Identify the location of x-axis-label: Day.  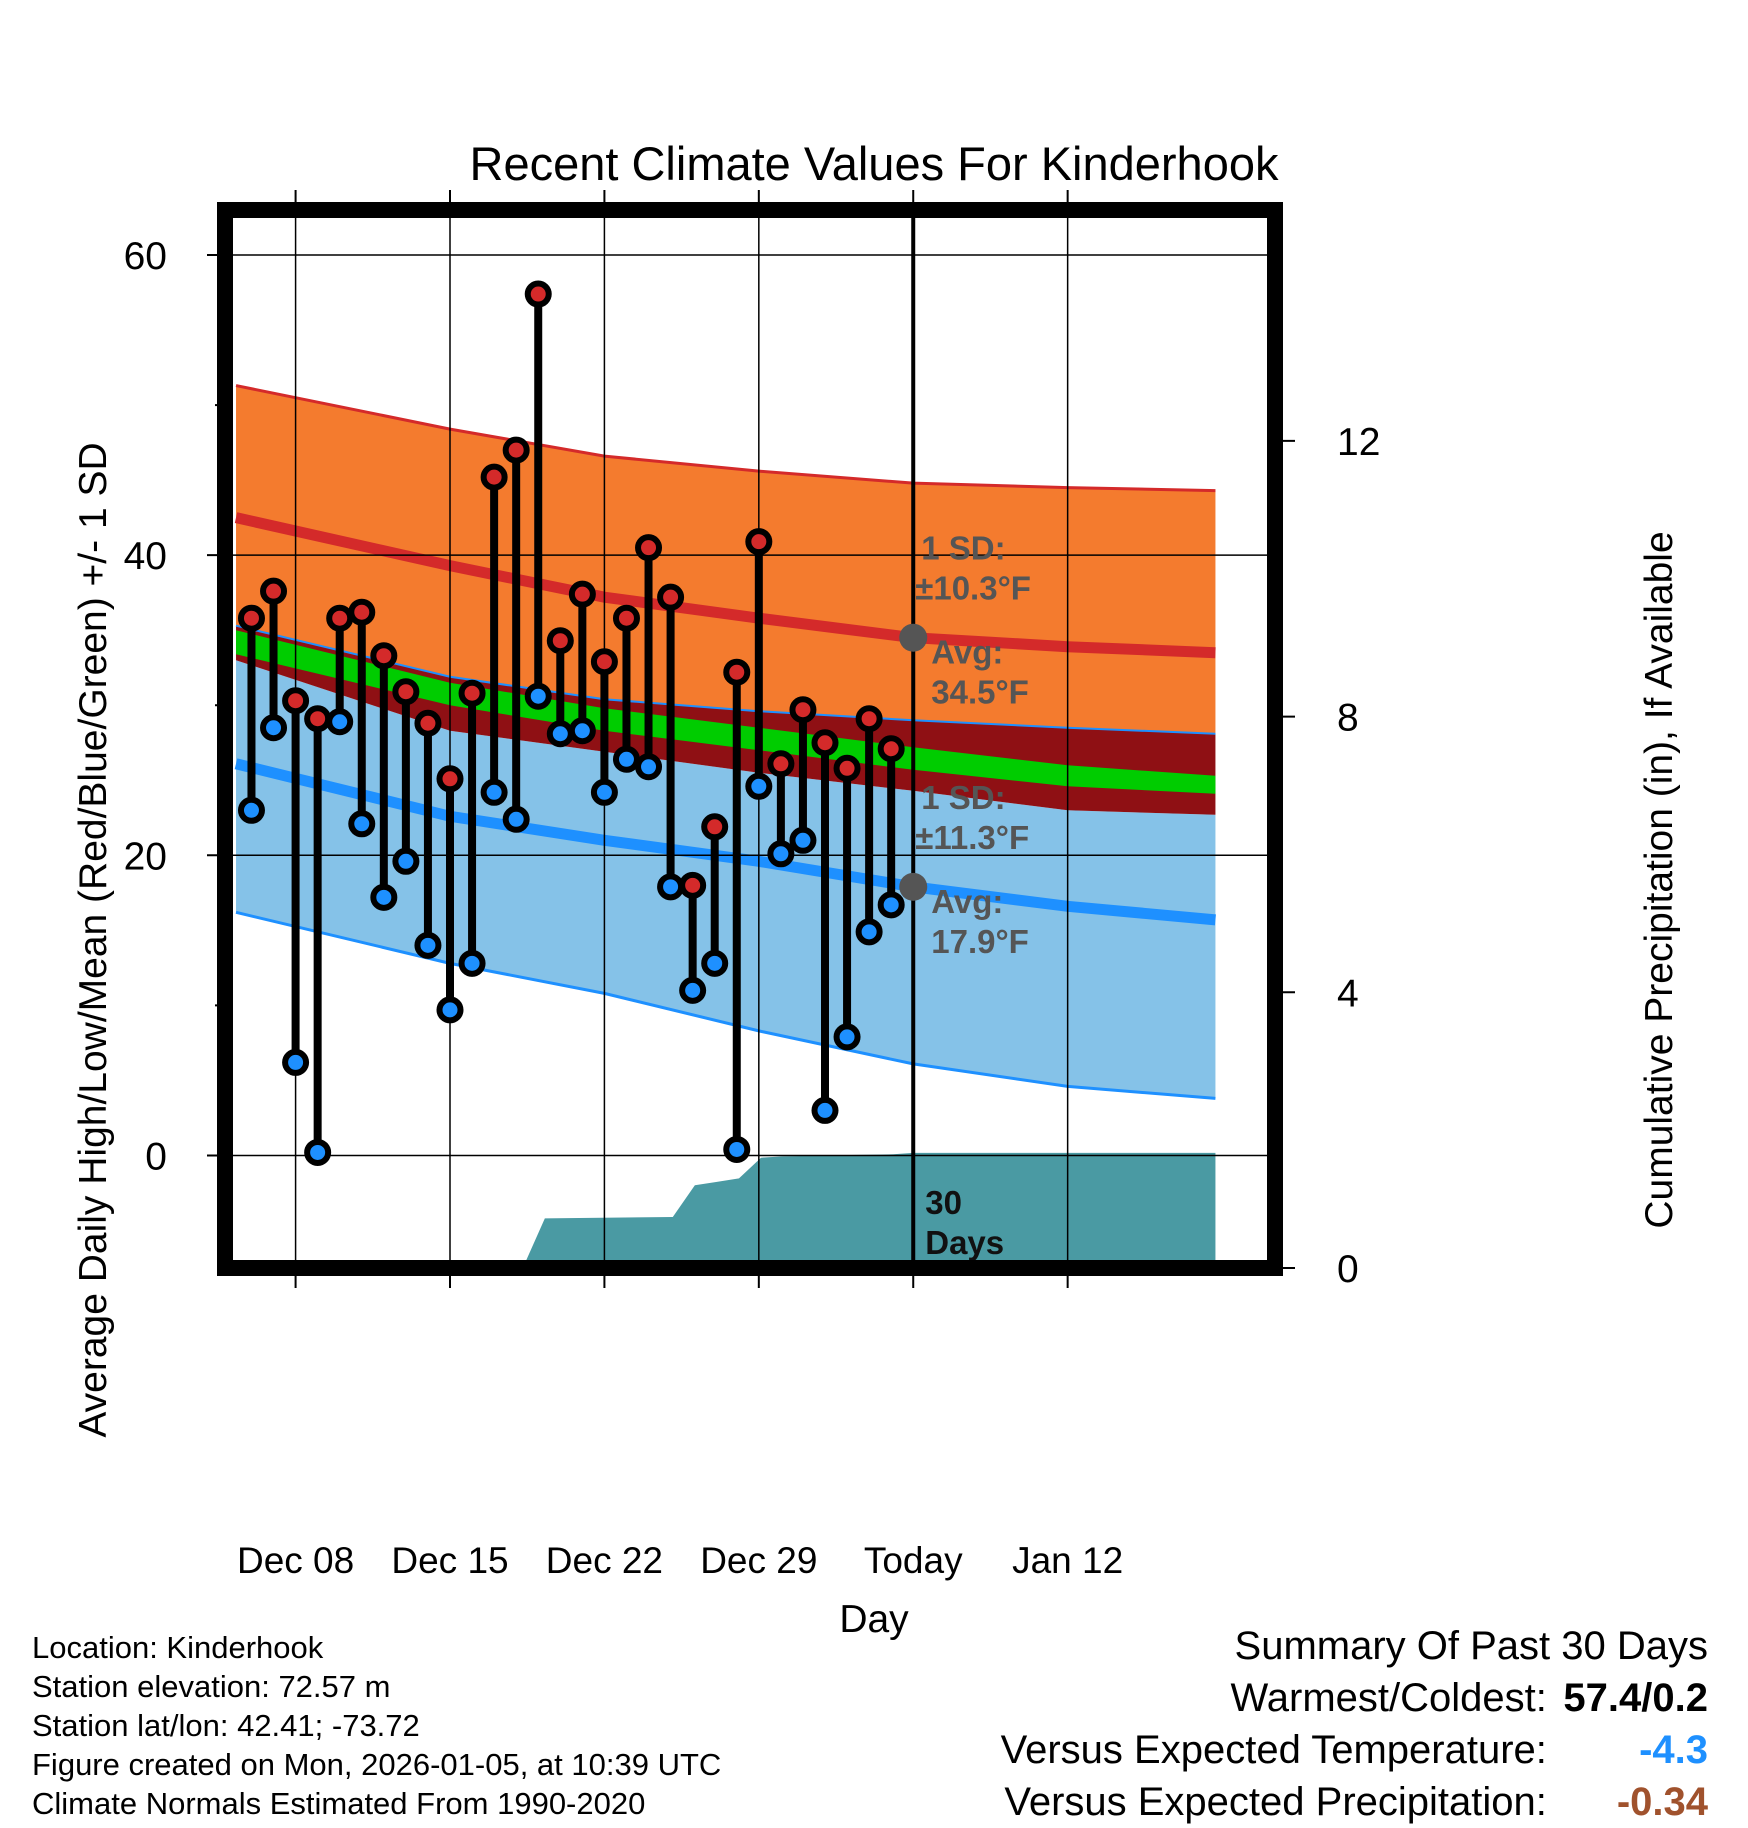
(874, 1619).